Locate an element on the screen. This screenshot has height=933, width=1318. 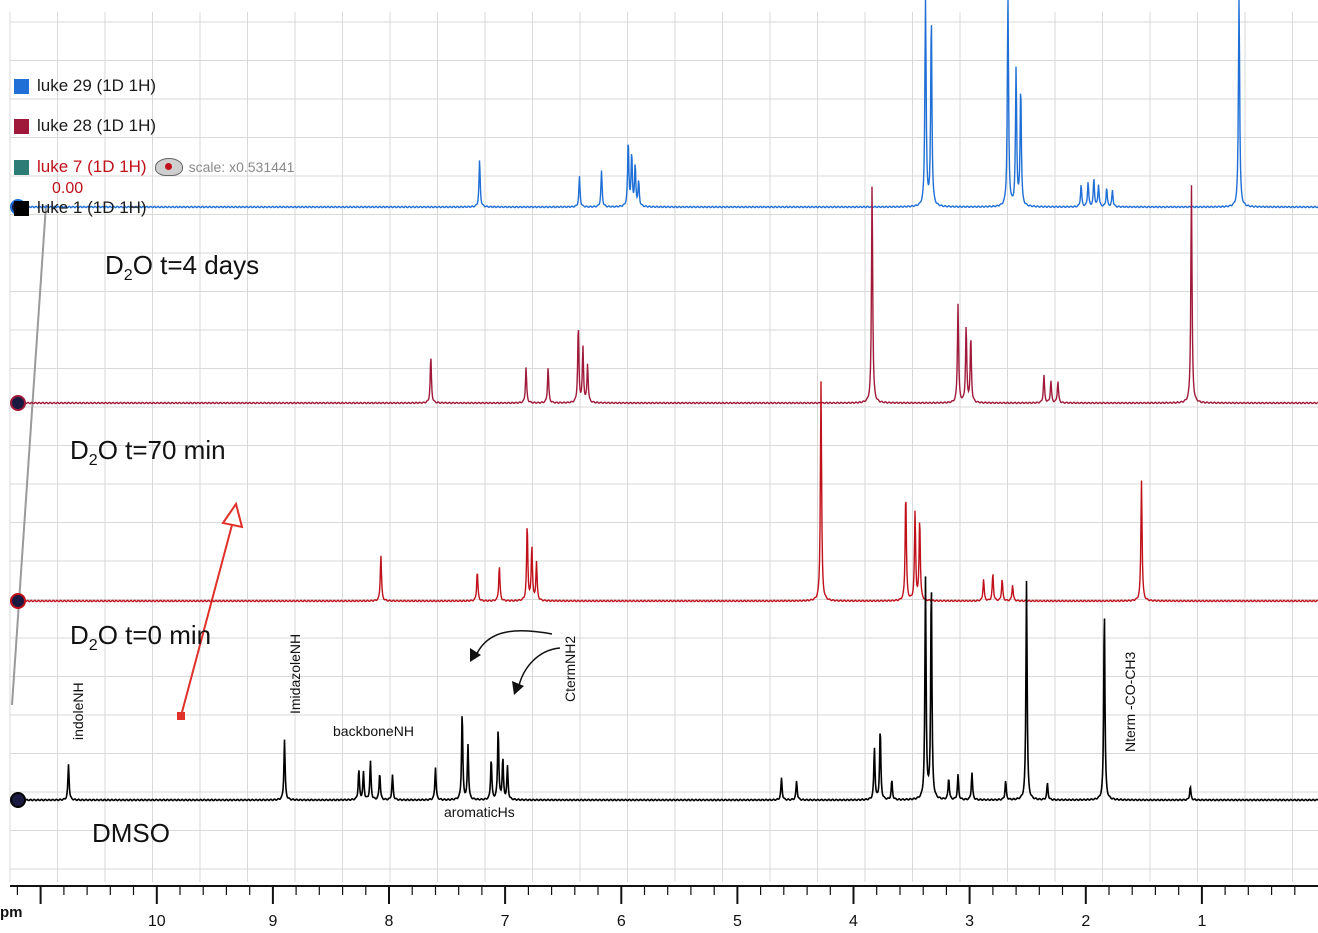
axis-tick-label: 10 is located at coordinates (157, 921).